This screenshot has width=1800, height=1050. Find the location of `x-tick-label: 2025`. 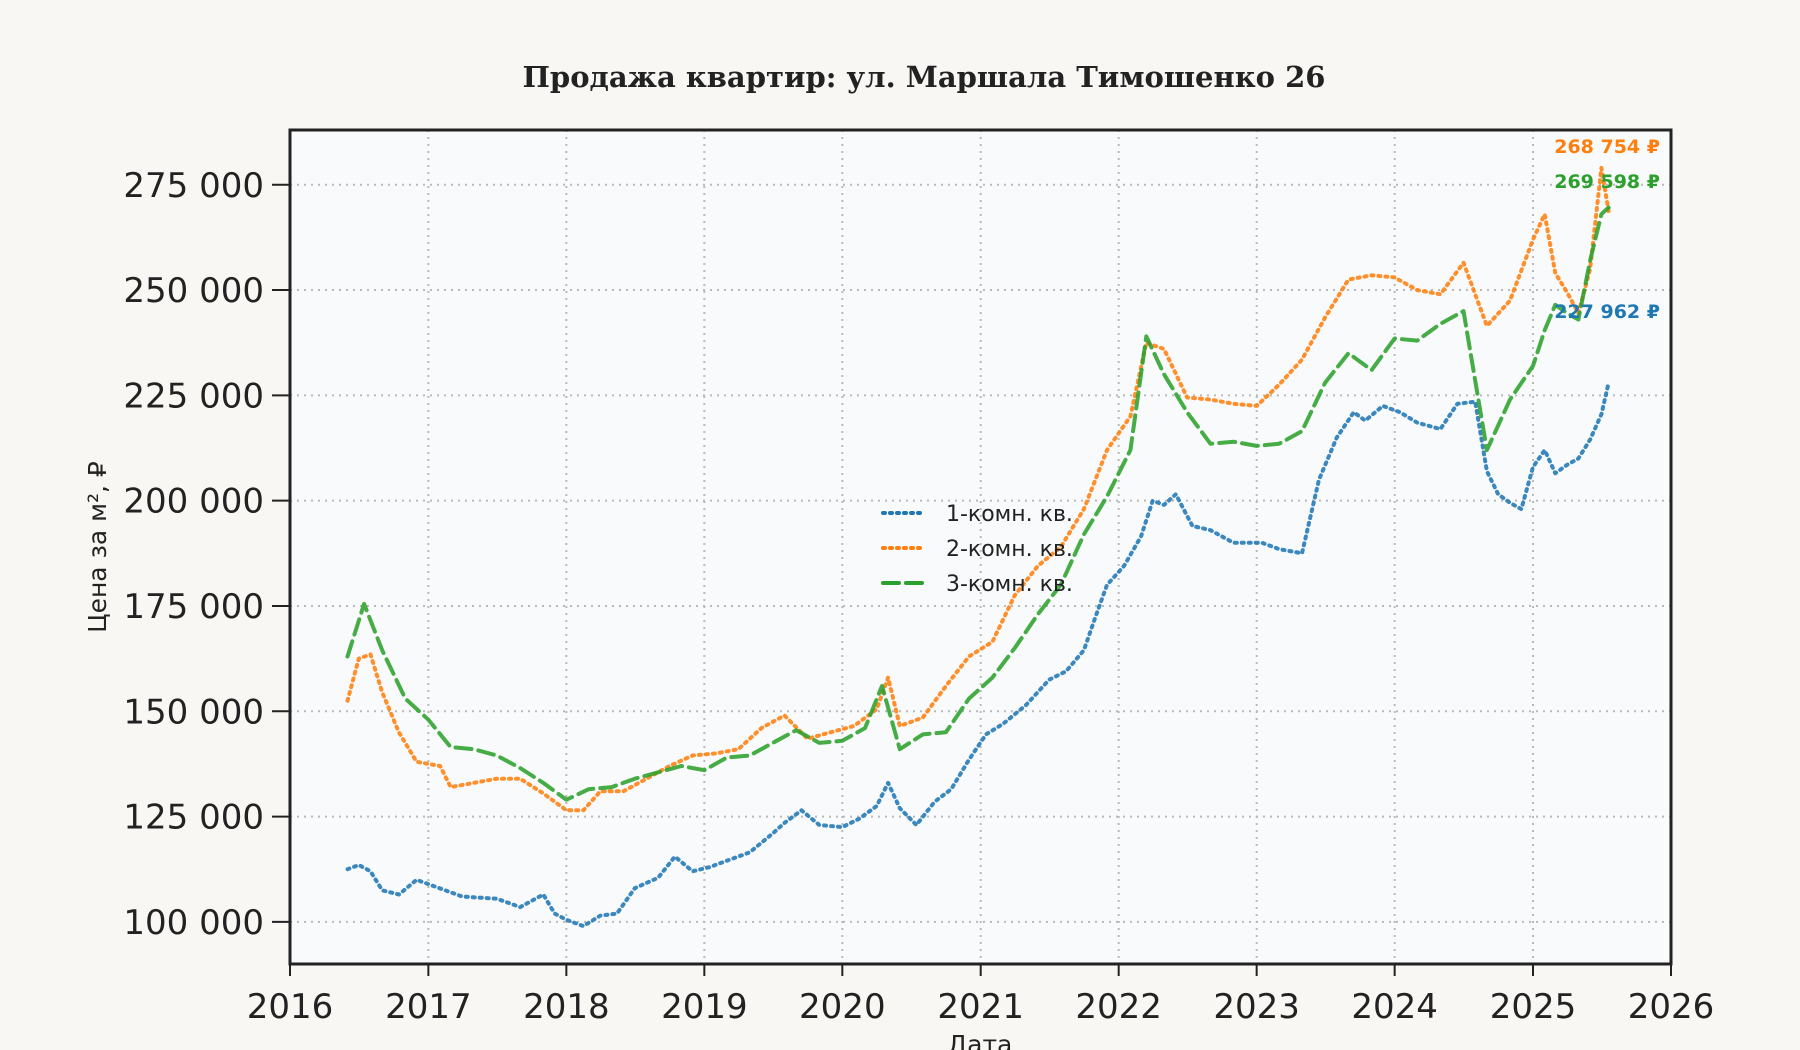

x-tick-label: 2025 is located at coordinates (1533, 1007).